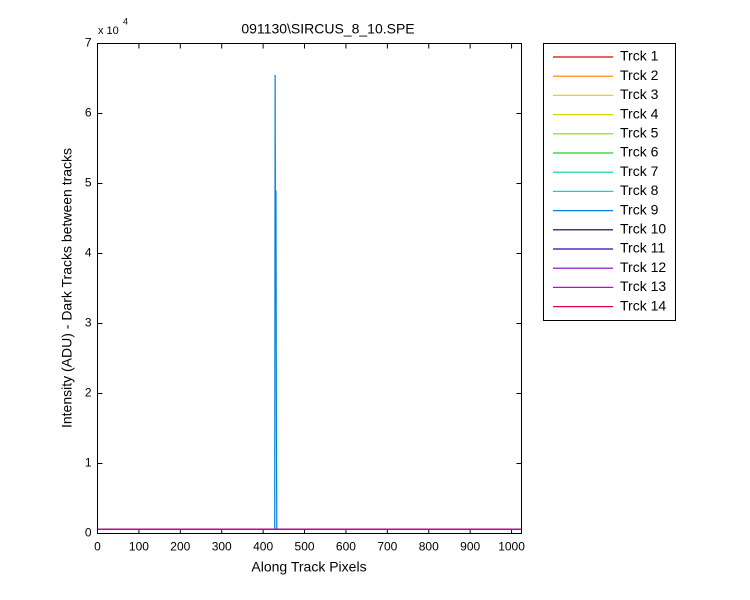 The image size is (750, 600). I want to click on legend-label: Trck 2, so click(639, 75).